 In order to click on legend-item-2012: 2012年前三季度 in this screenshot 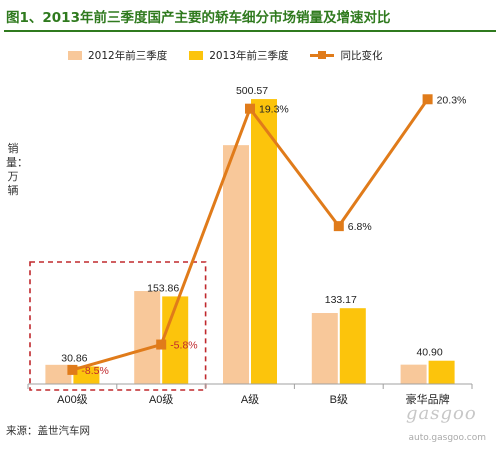, I will do `click(117, 55)`.